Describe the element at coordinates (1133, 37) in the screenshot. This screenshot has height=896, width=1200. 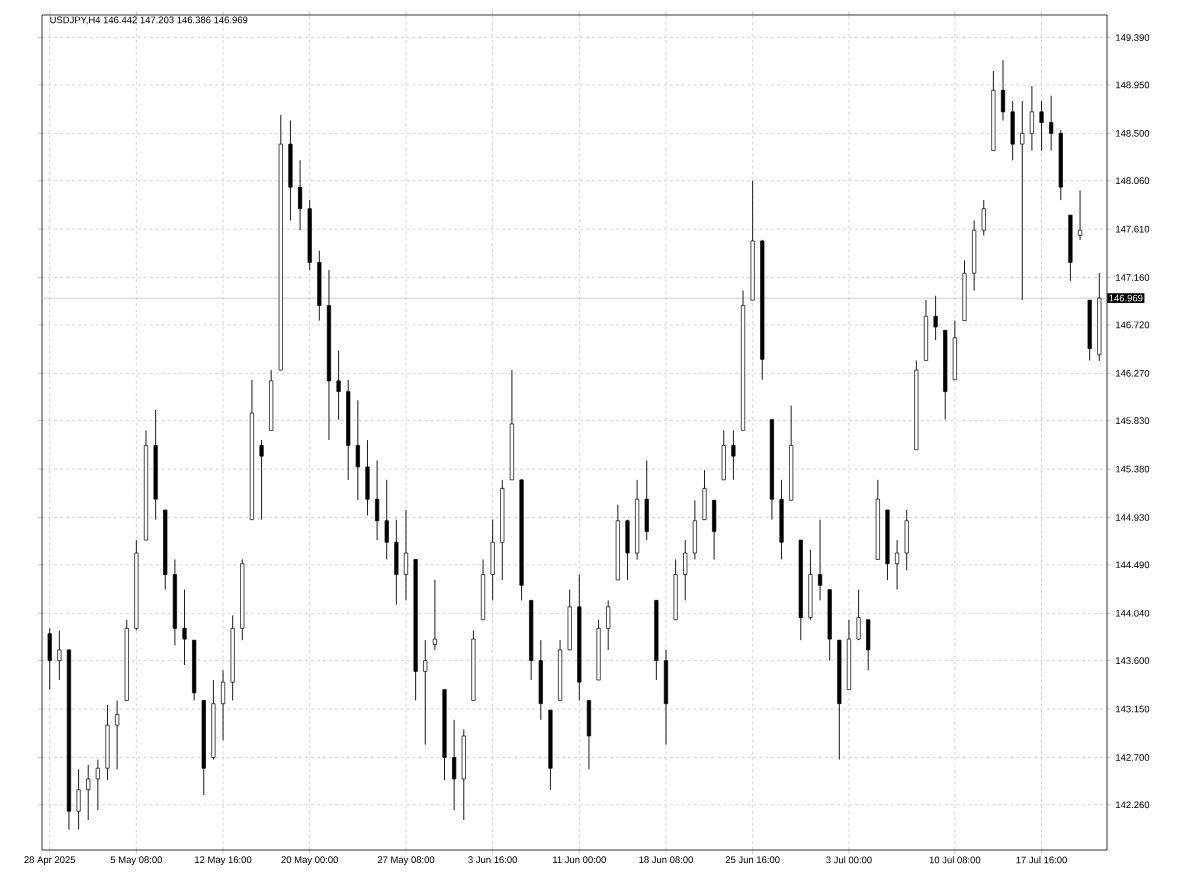
I see `y-tick-label: 149.390` at that location.